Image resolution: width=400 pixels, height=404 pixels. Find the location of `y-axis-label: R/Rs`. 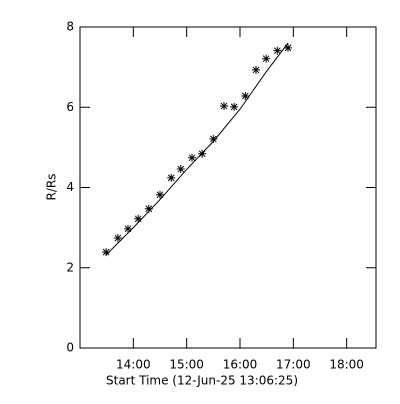

y-axis-label: R/Rs is located at coordinates (52, 187).